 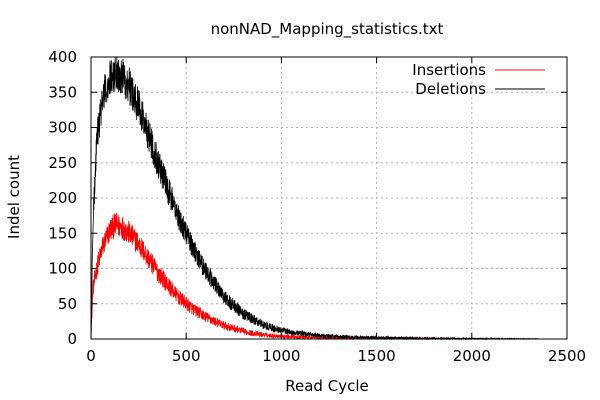 What do you see at coordinates (186, 356) in the screenshot?
I see `x-tick-label: 500` at bounding box center [186, 356].